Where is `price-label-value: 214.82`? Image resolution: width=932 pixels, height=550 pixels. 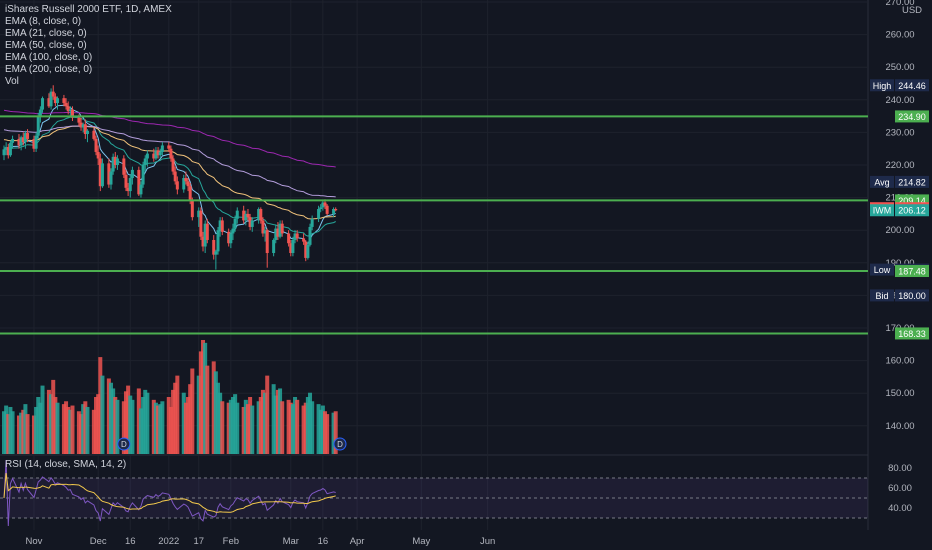 price-label-value: 214.82 is located at coordinates (912, 182).